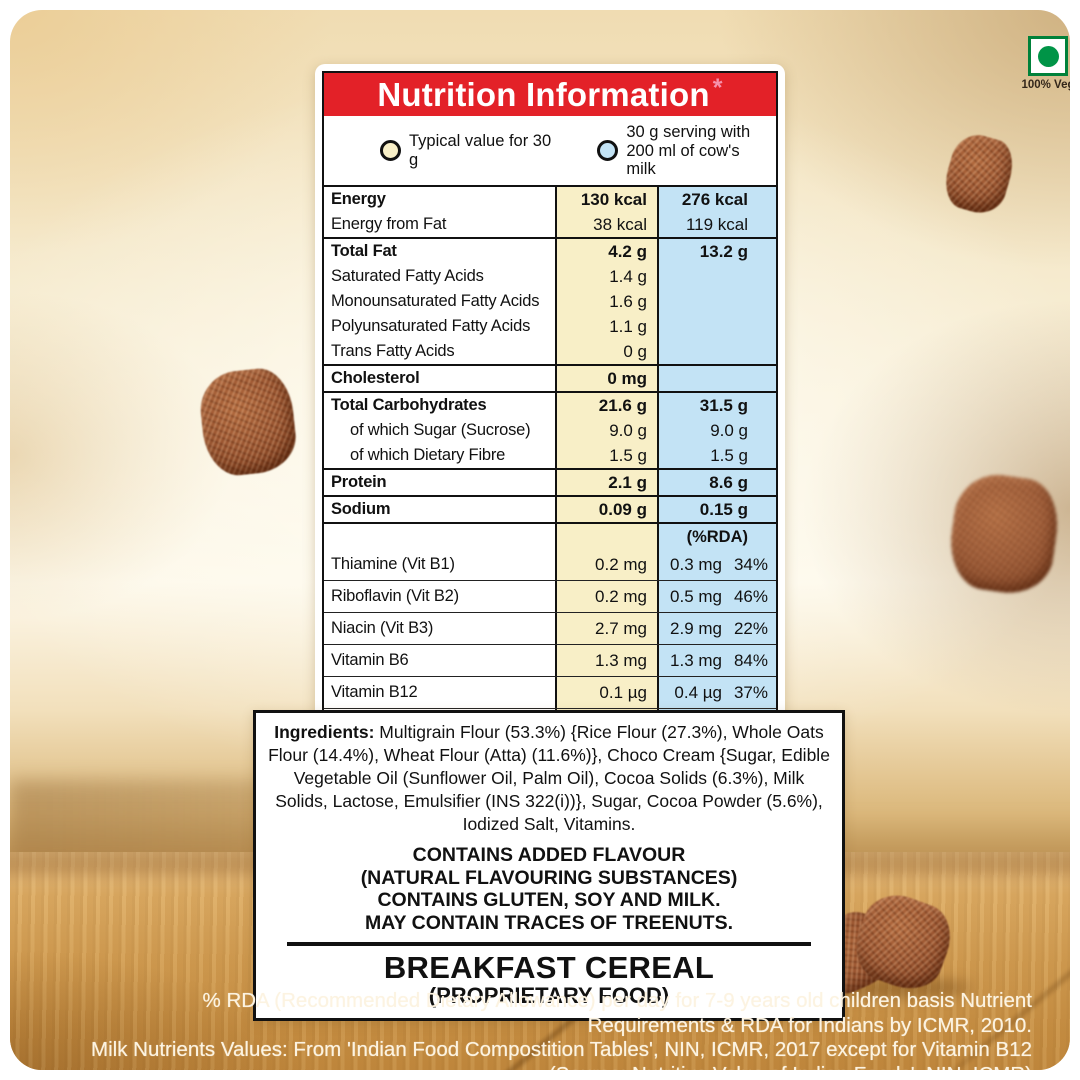  Describe the element at coordinates (550, 352) in the screenshot. I see `table-row: Trans Fatty Acids 0 g` at that location.